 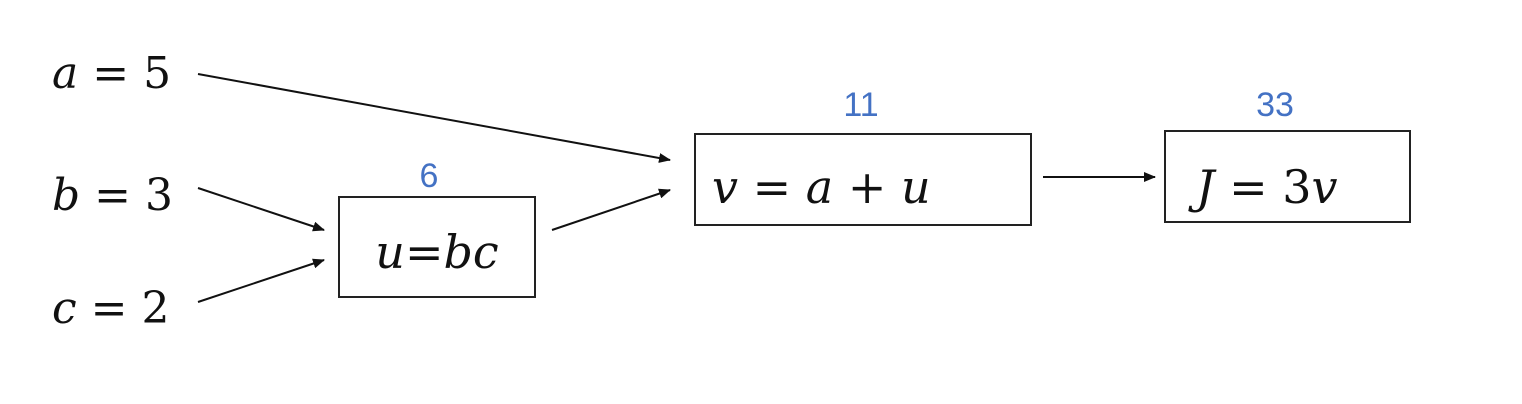 I want to click on node-j-value: 33, so click(x=1275, y=105).